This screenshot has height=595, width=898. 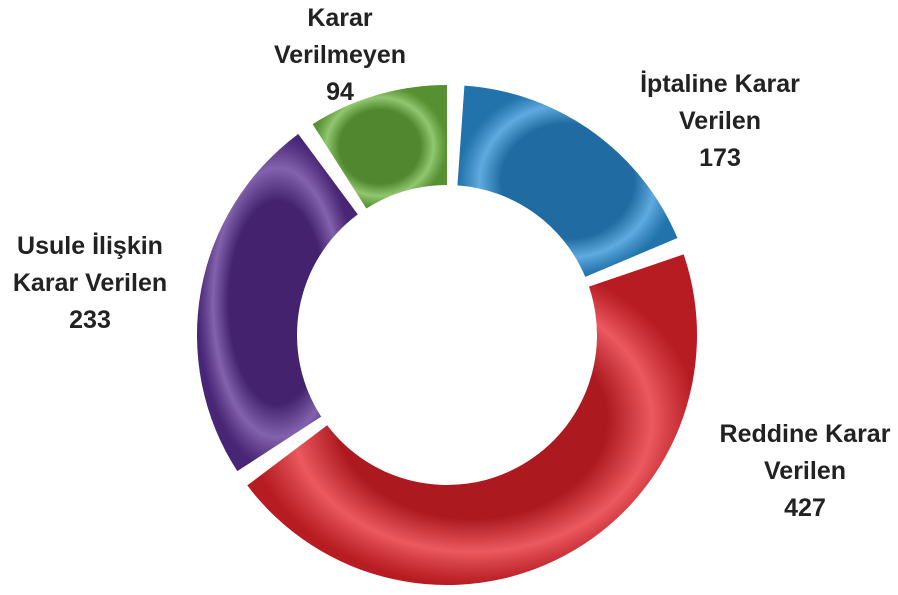 What do you see at coordinates (340, 92) in the screenshot?
I see `value-label: 94` at bounding box center [340, 92].